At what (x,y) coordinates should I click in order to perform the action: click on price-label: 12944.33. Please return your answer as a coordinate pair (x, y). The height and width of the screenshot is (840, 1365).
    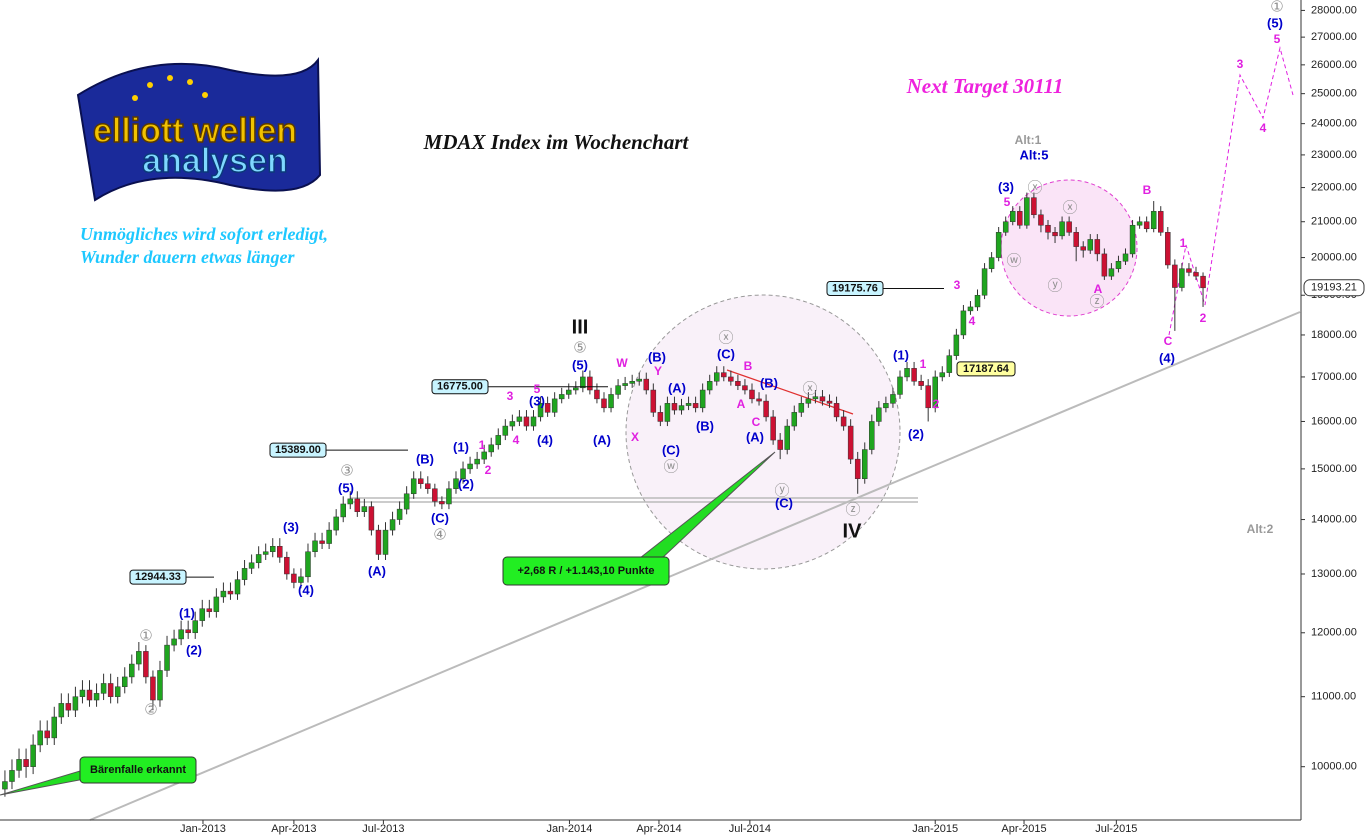
    Looking at the image, I should click on (158, 577).